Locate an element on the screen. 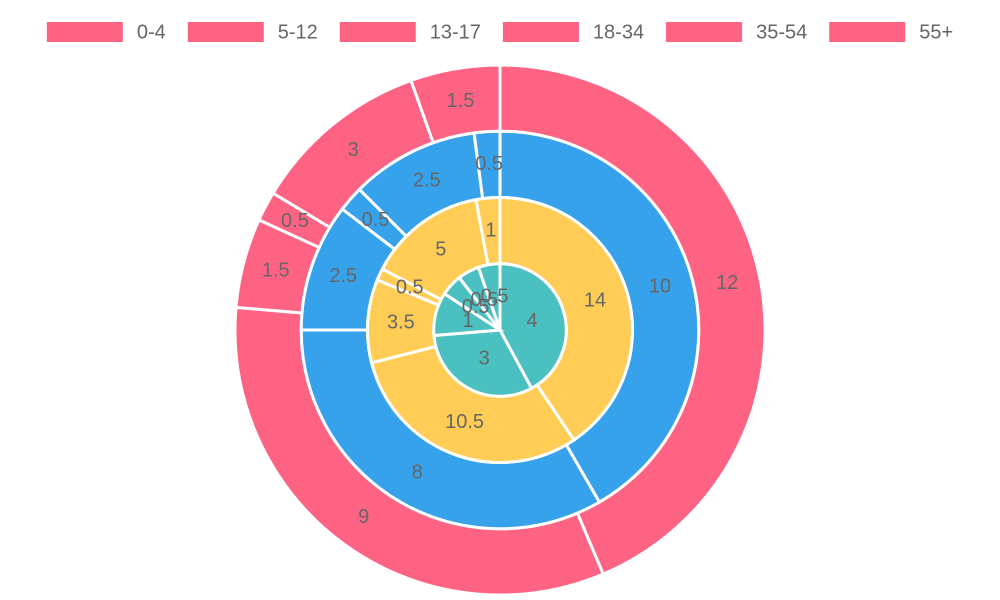 This screenshot has height=600, width=1000. value-label: 9 is located at coordinates (363, 517).